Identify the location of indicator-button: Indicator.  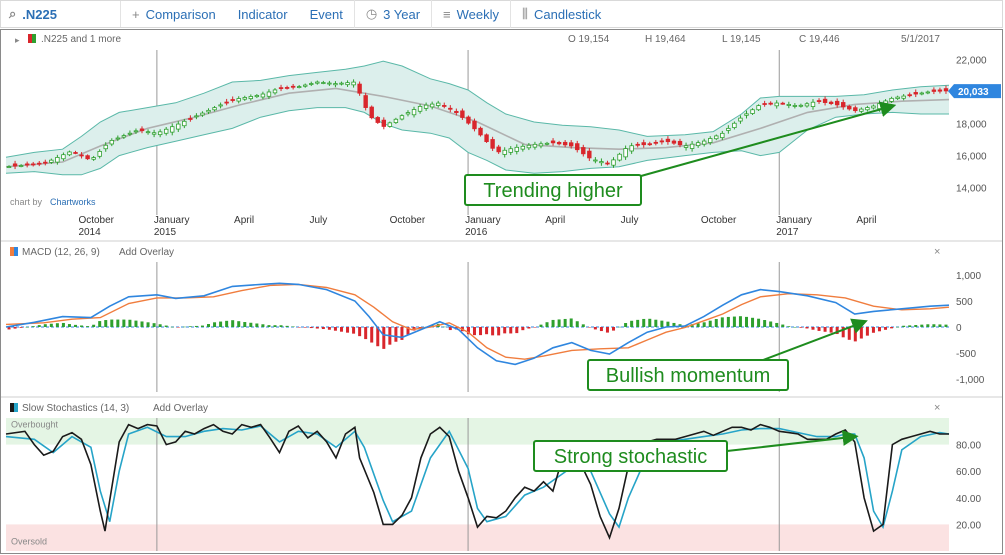
(263, 14).